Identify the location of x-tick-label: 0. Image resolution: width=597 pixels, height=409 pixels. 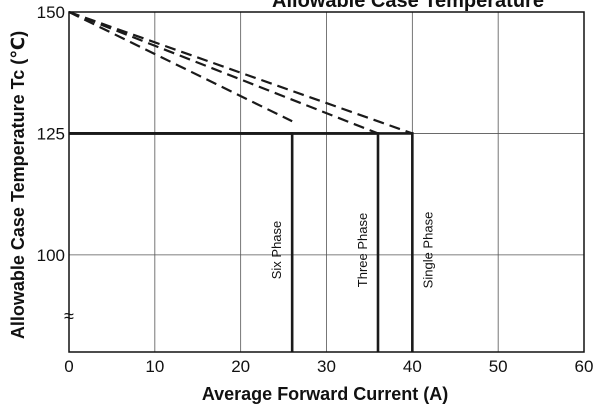
(68, 366).